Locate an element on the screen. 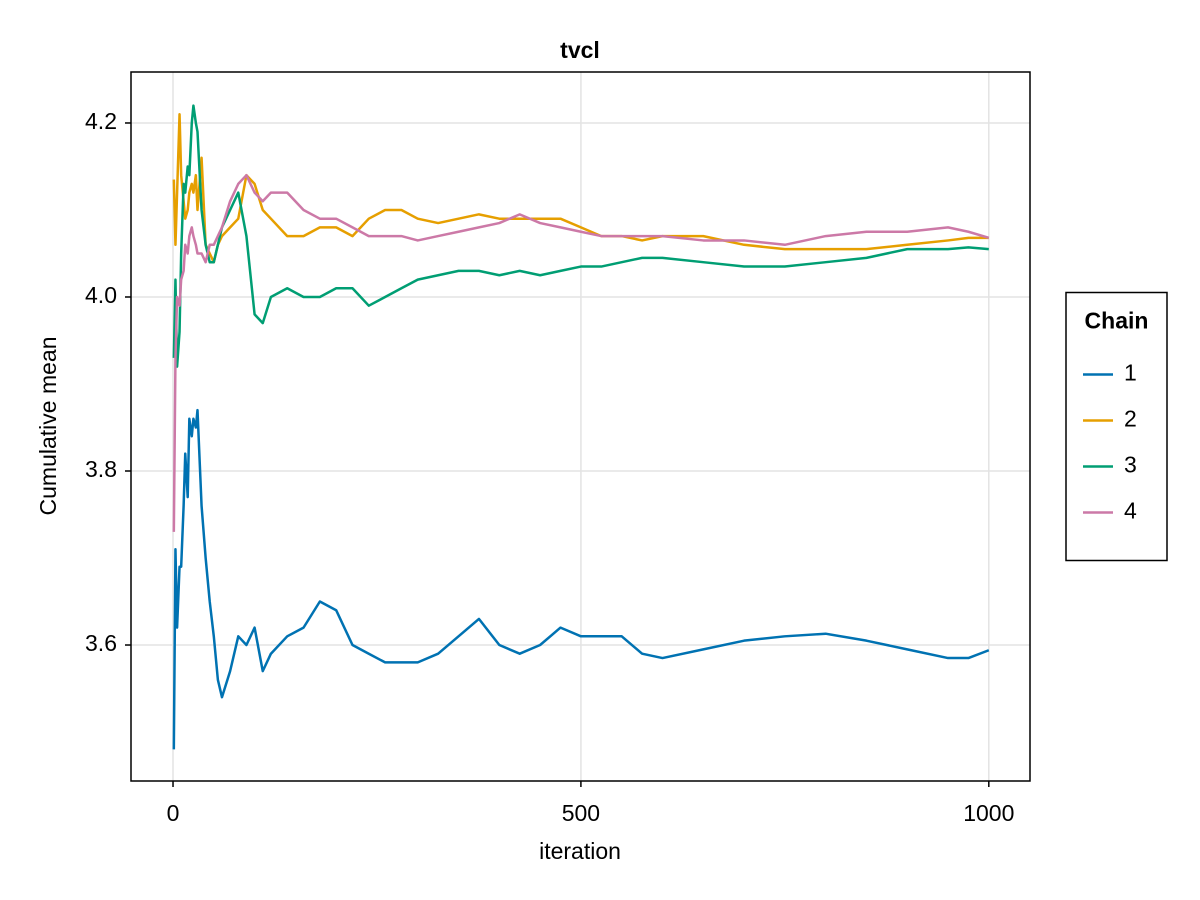 The width and height of the screenshot is (1200, 900). y-axis-label: Cumulative mean is located at coordinates (48, 426).